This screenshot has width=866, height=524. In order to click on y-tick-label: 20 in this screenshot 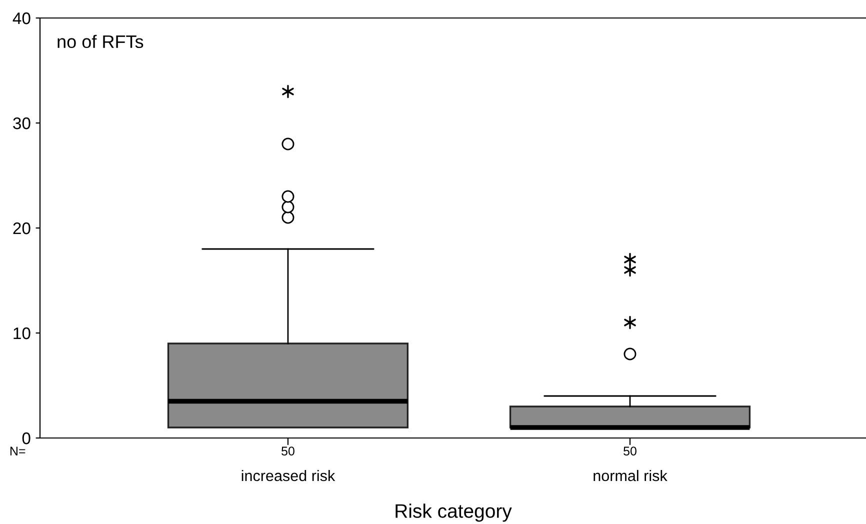, I will do `click(21, 228)`.